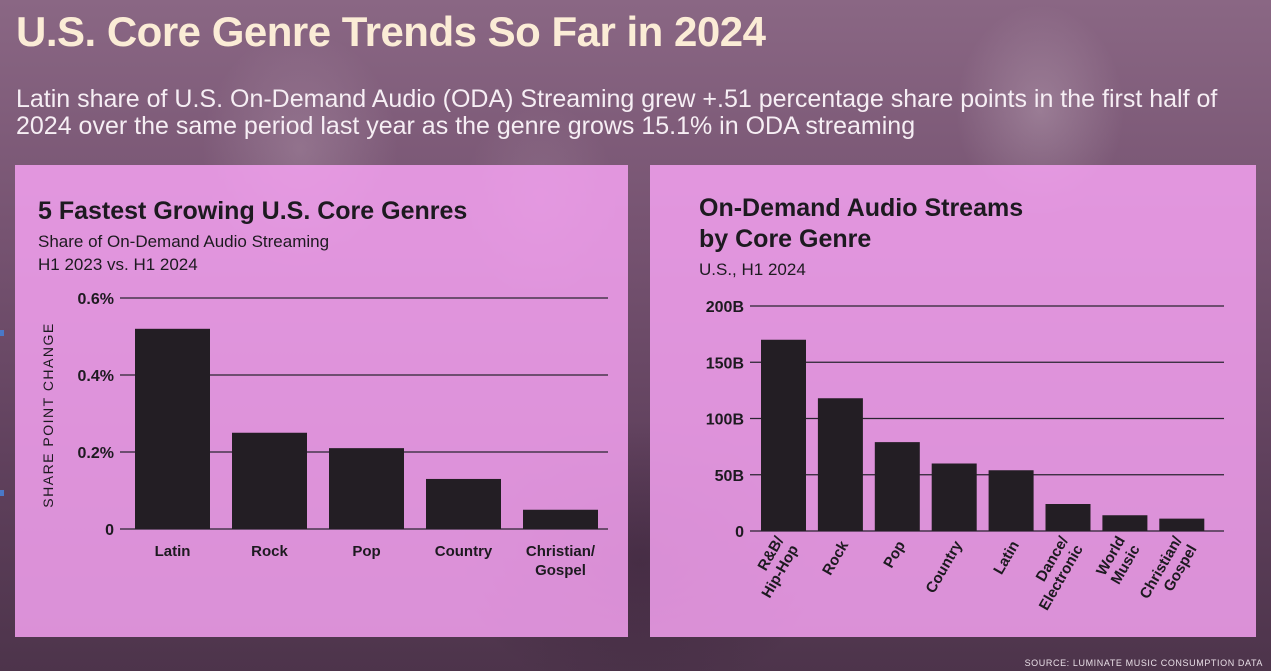 The image size is (1271, 671). I want to click on left-chart-subtitle-line-2: H1 2023 vs. H1 2024, so click(118, 264).